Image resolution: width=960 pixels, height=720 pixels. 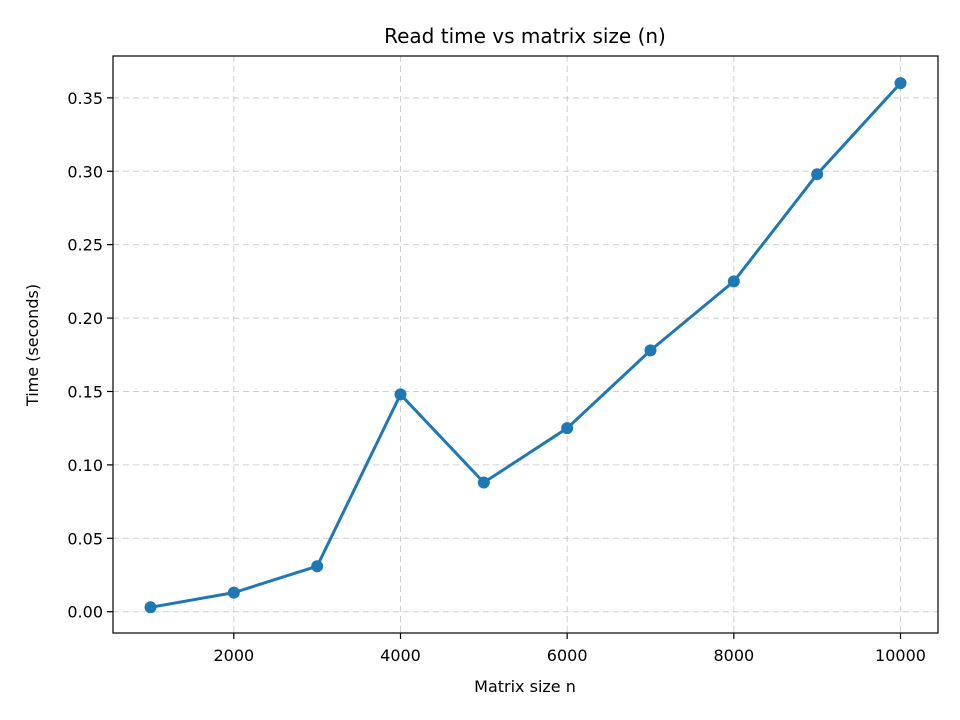 I want to click on x-tick-label: 10000, so click(x=900, y=655).